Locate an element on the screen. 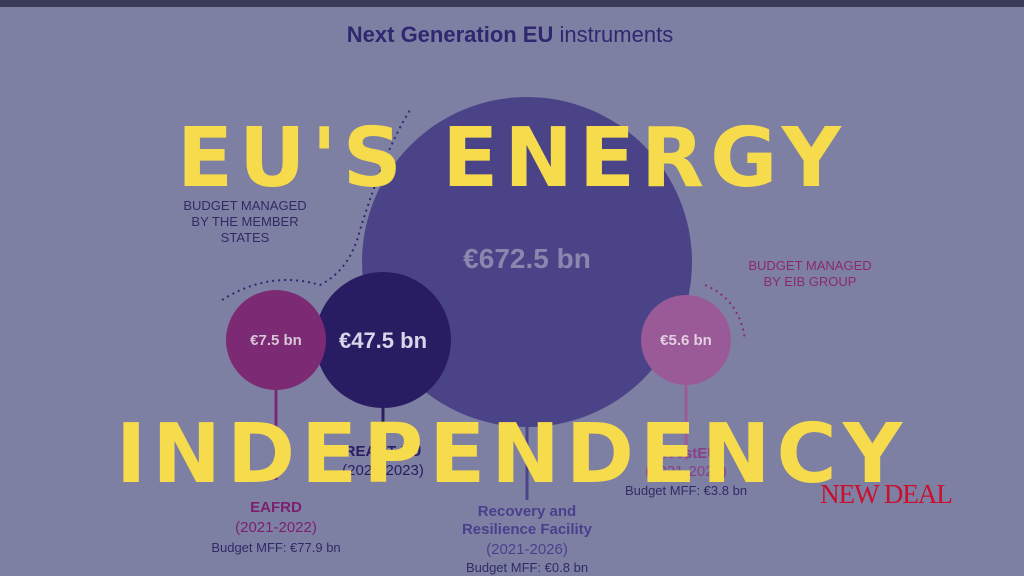 The width and height of the screenshot is (1024, 576). bubble-react is located at coordinates (383, 340).